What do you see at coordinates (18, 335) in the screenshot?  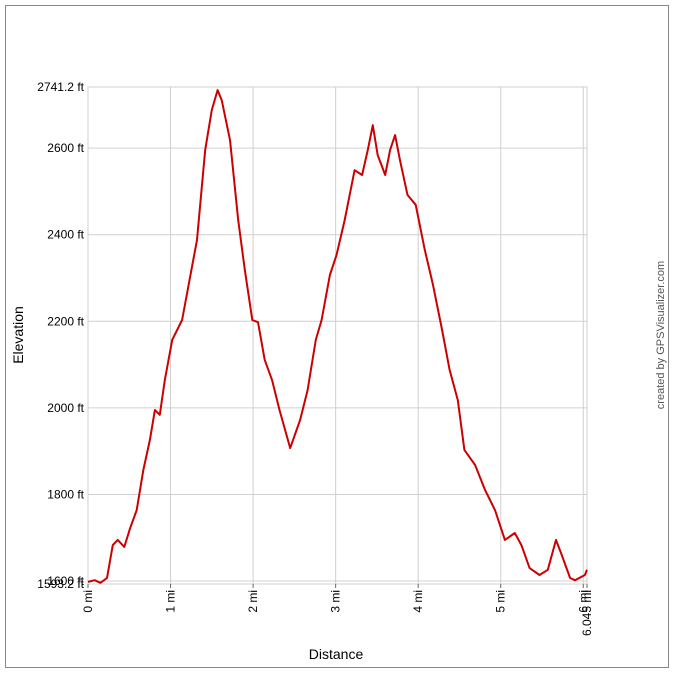 I see `y-axis-title: Elevation` at bounding box center [18, 335].